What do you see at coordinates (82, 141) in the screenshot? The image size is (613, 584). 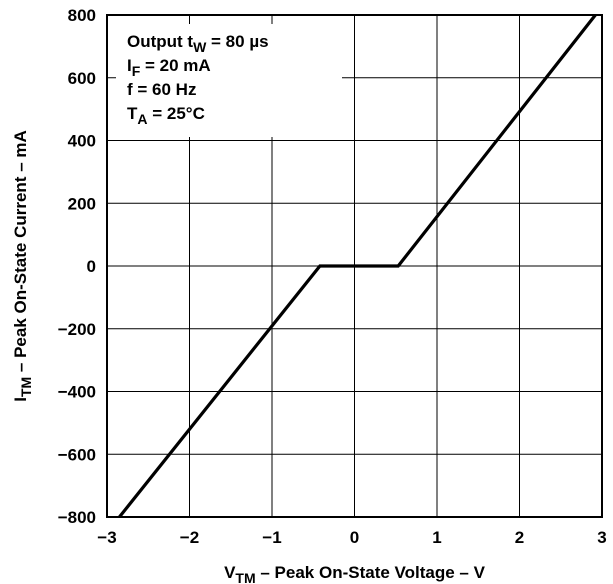 I see `y-tick-label: 400` at bounding box center [82, 141].